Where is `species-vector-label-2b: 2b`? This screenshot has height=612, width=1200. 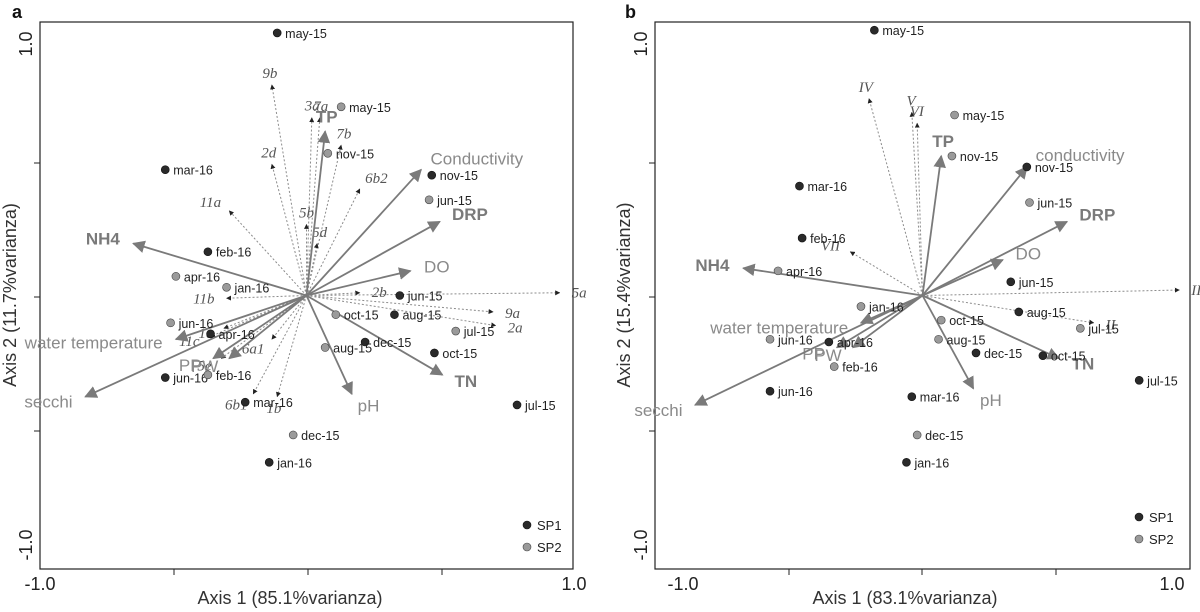
species-vector-label-2b: 2b is located at coordinates (380, 293).